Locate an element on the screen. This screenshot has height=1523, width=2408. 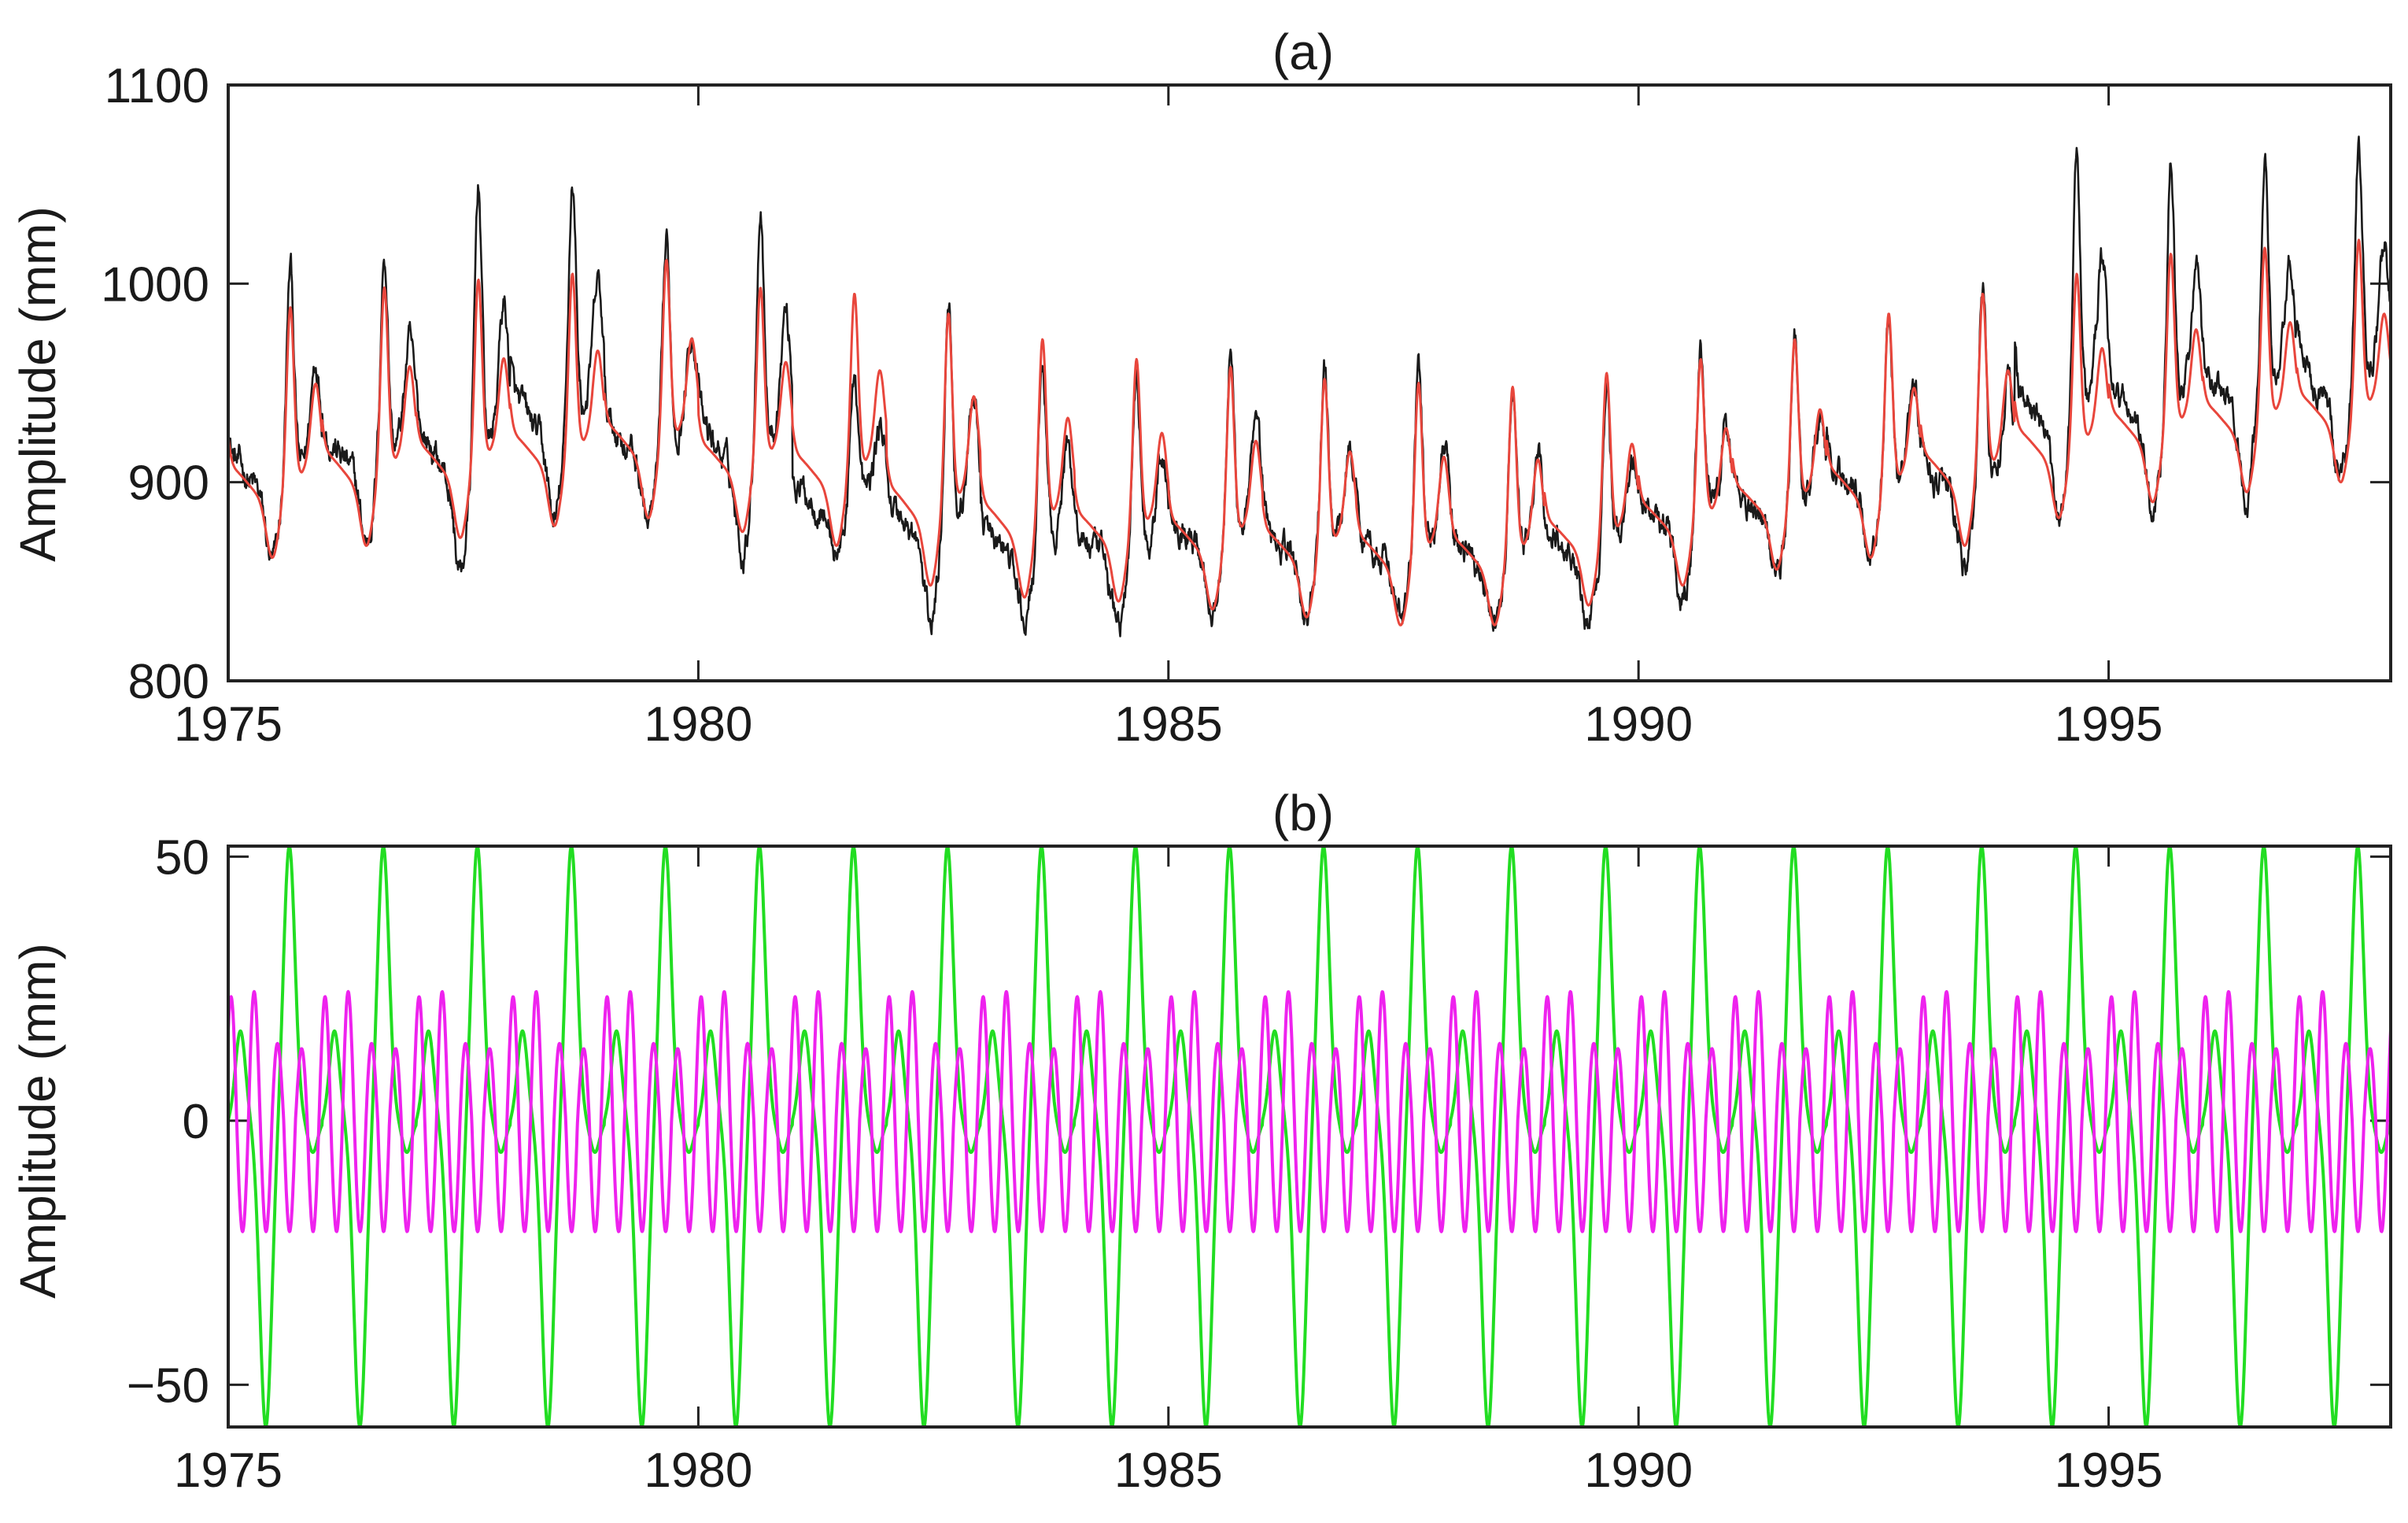
panel-a-title: (a) is located at coordinates (1303, 52).